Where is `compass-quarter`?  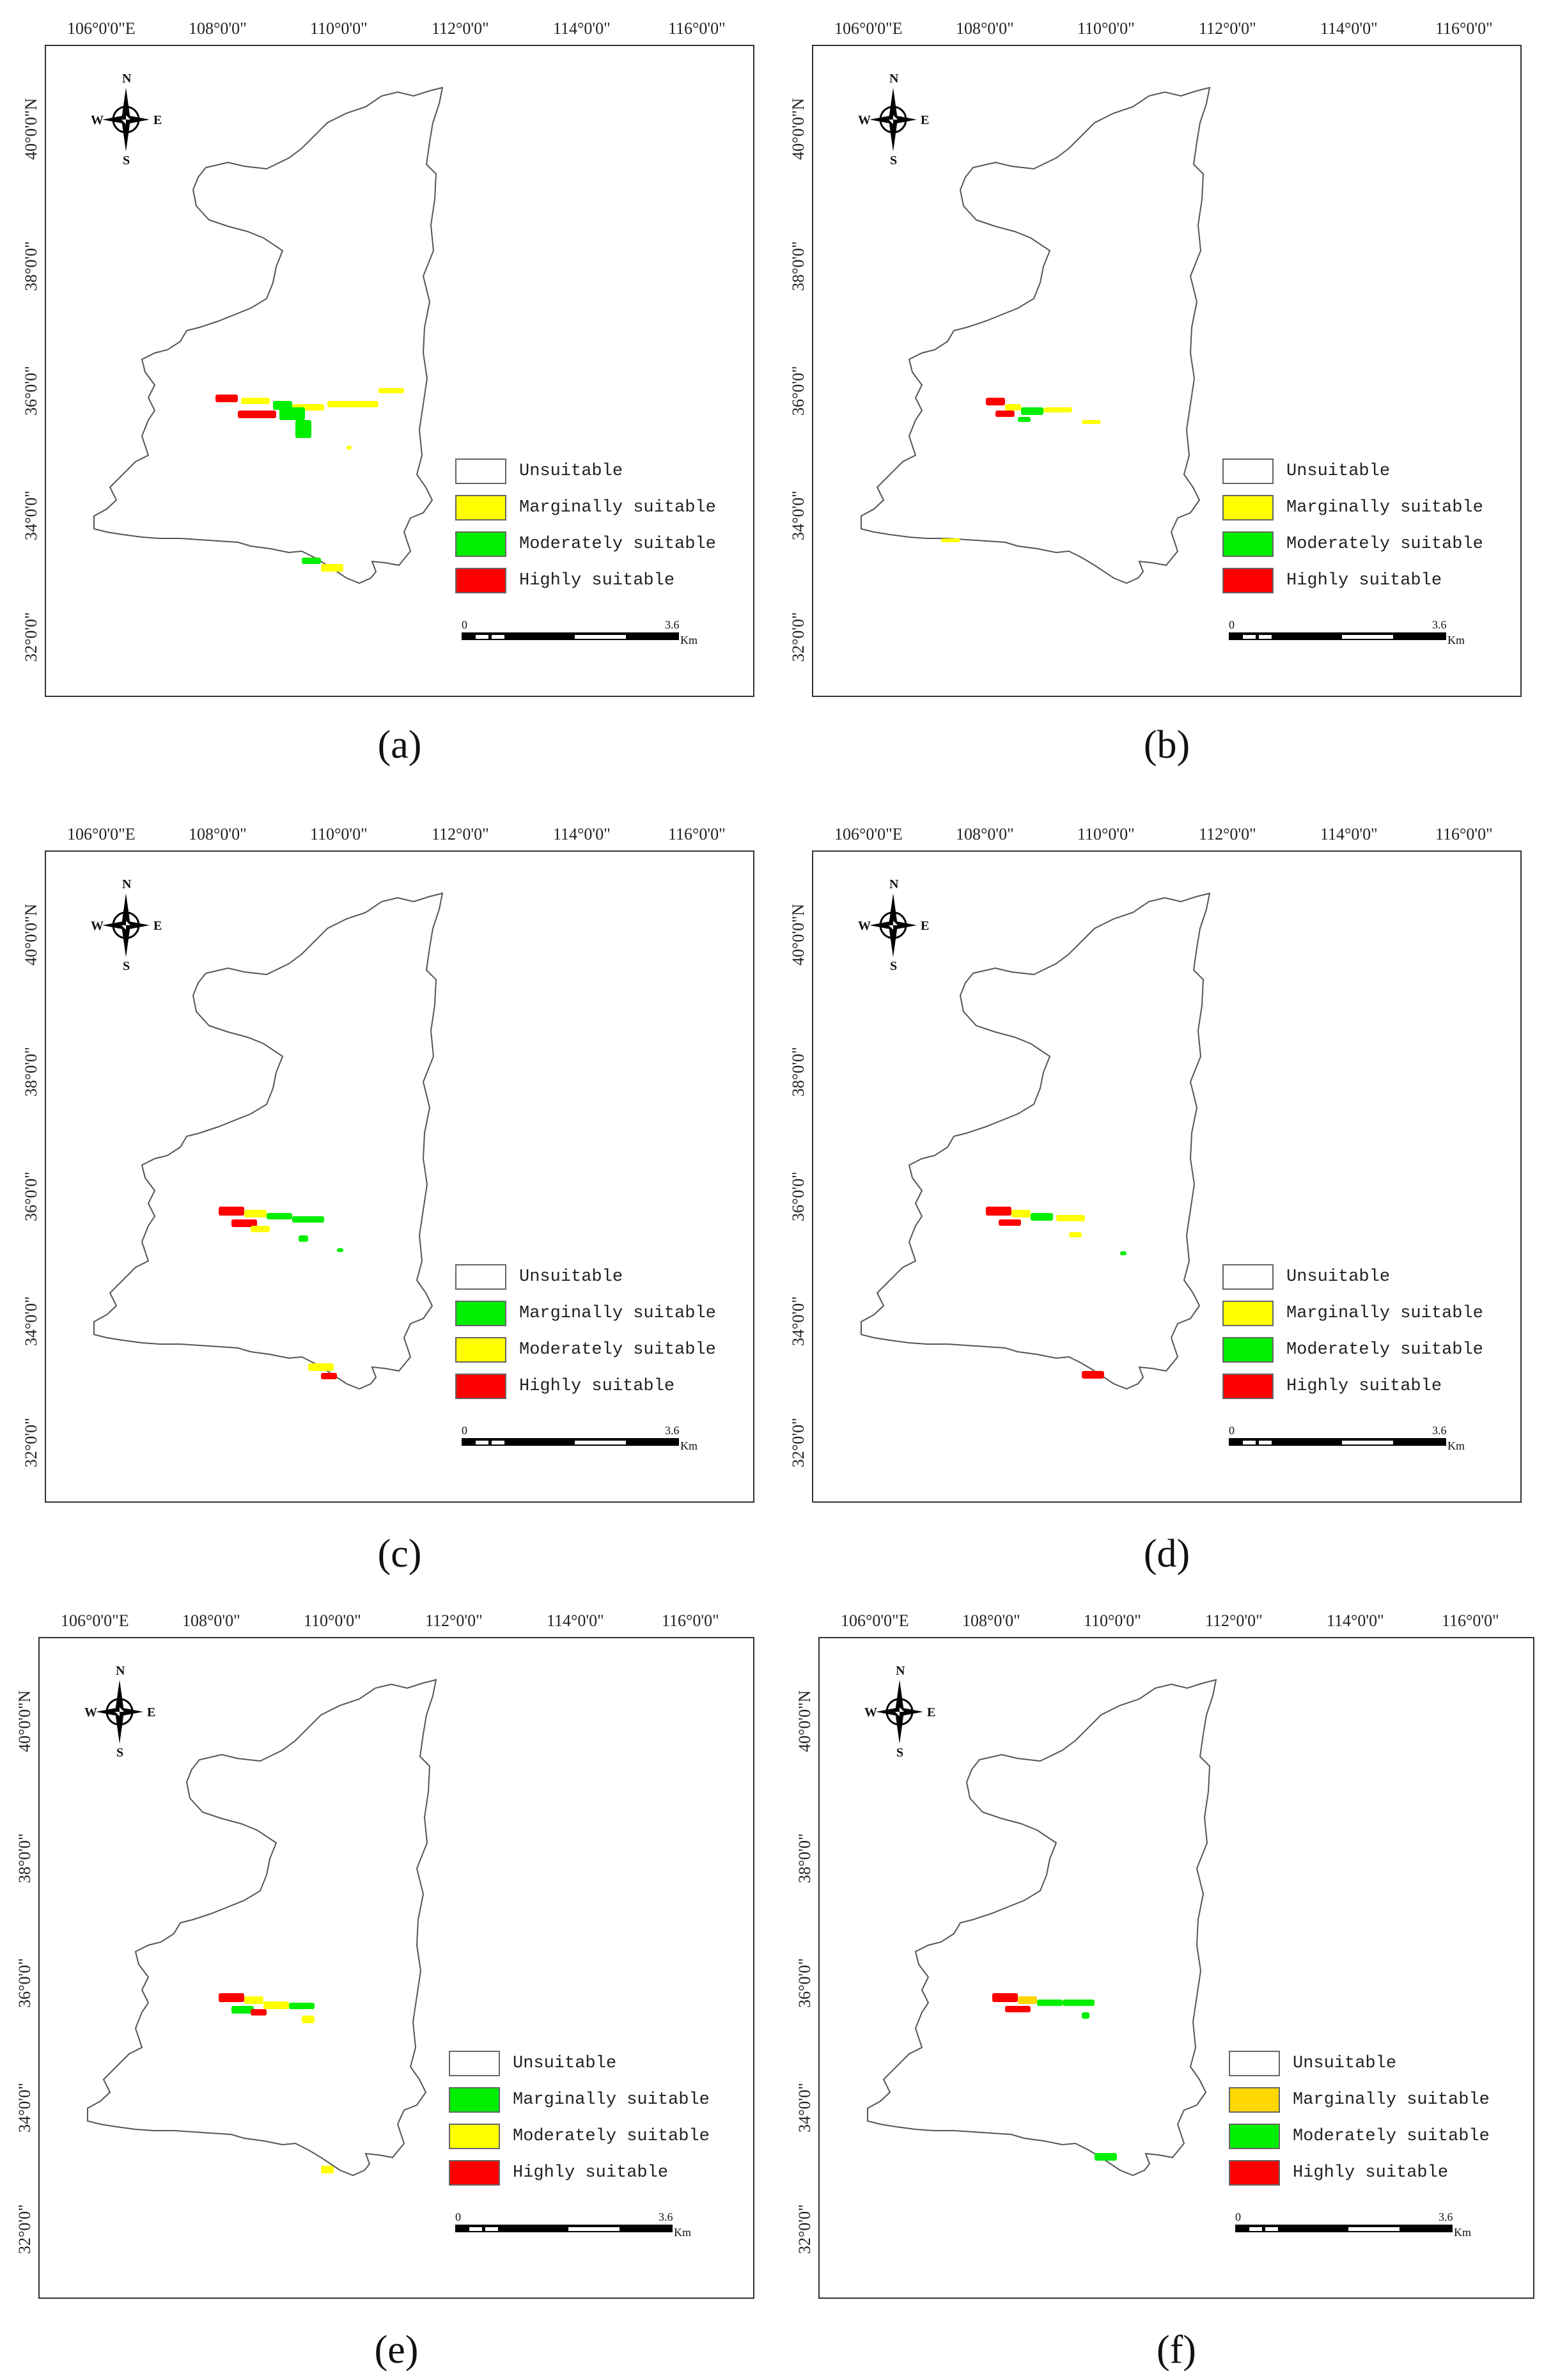
compass-quarter is located at coordinates (123, 122).